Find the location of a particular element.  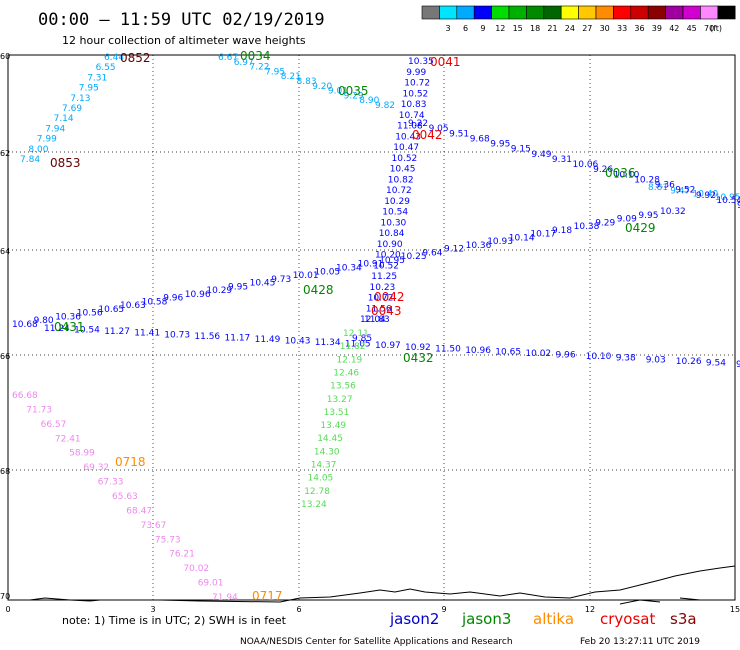

wave-height-reading: 10.65 is located at coordinates (508, 353).